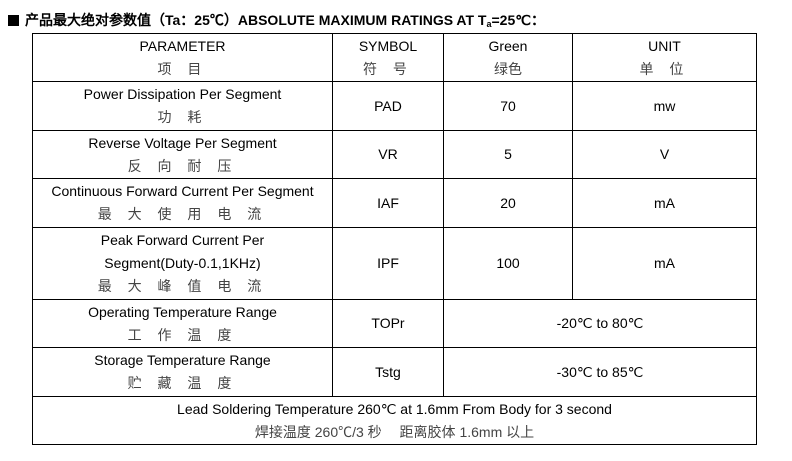 This screenshot has width=792, height=461. Describe the element at coordinates (388, 57) in the screenshot. I see `header-symbol: SYMBOL 符 号` at that location.